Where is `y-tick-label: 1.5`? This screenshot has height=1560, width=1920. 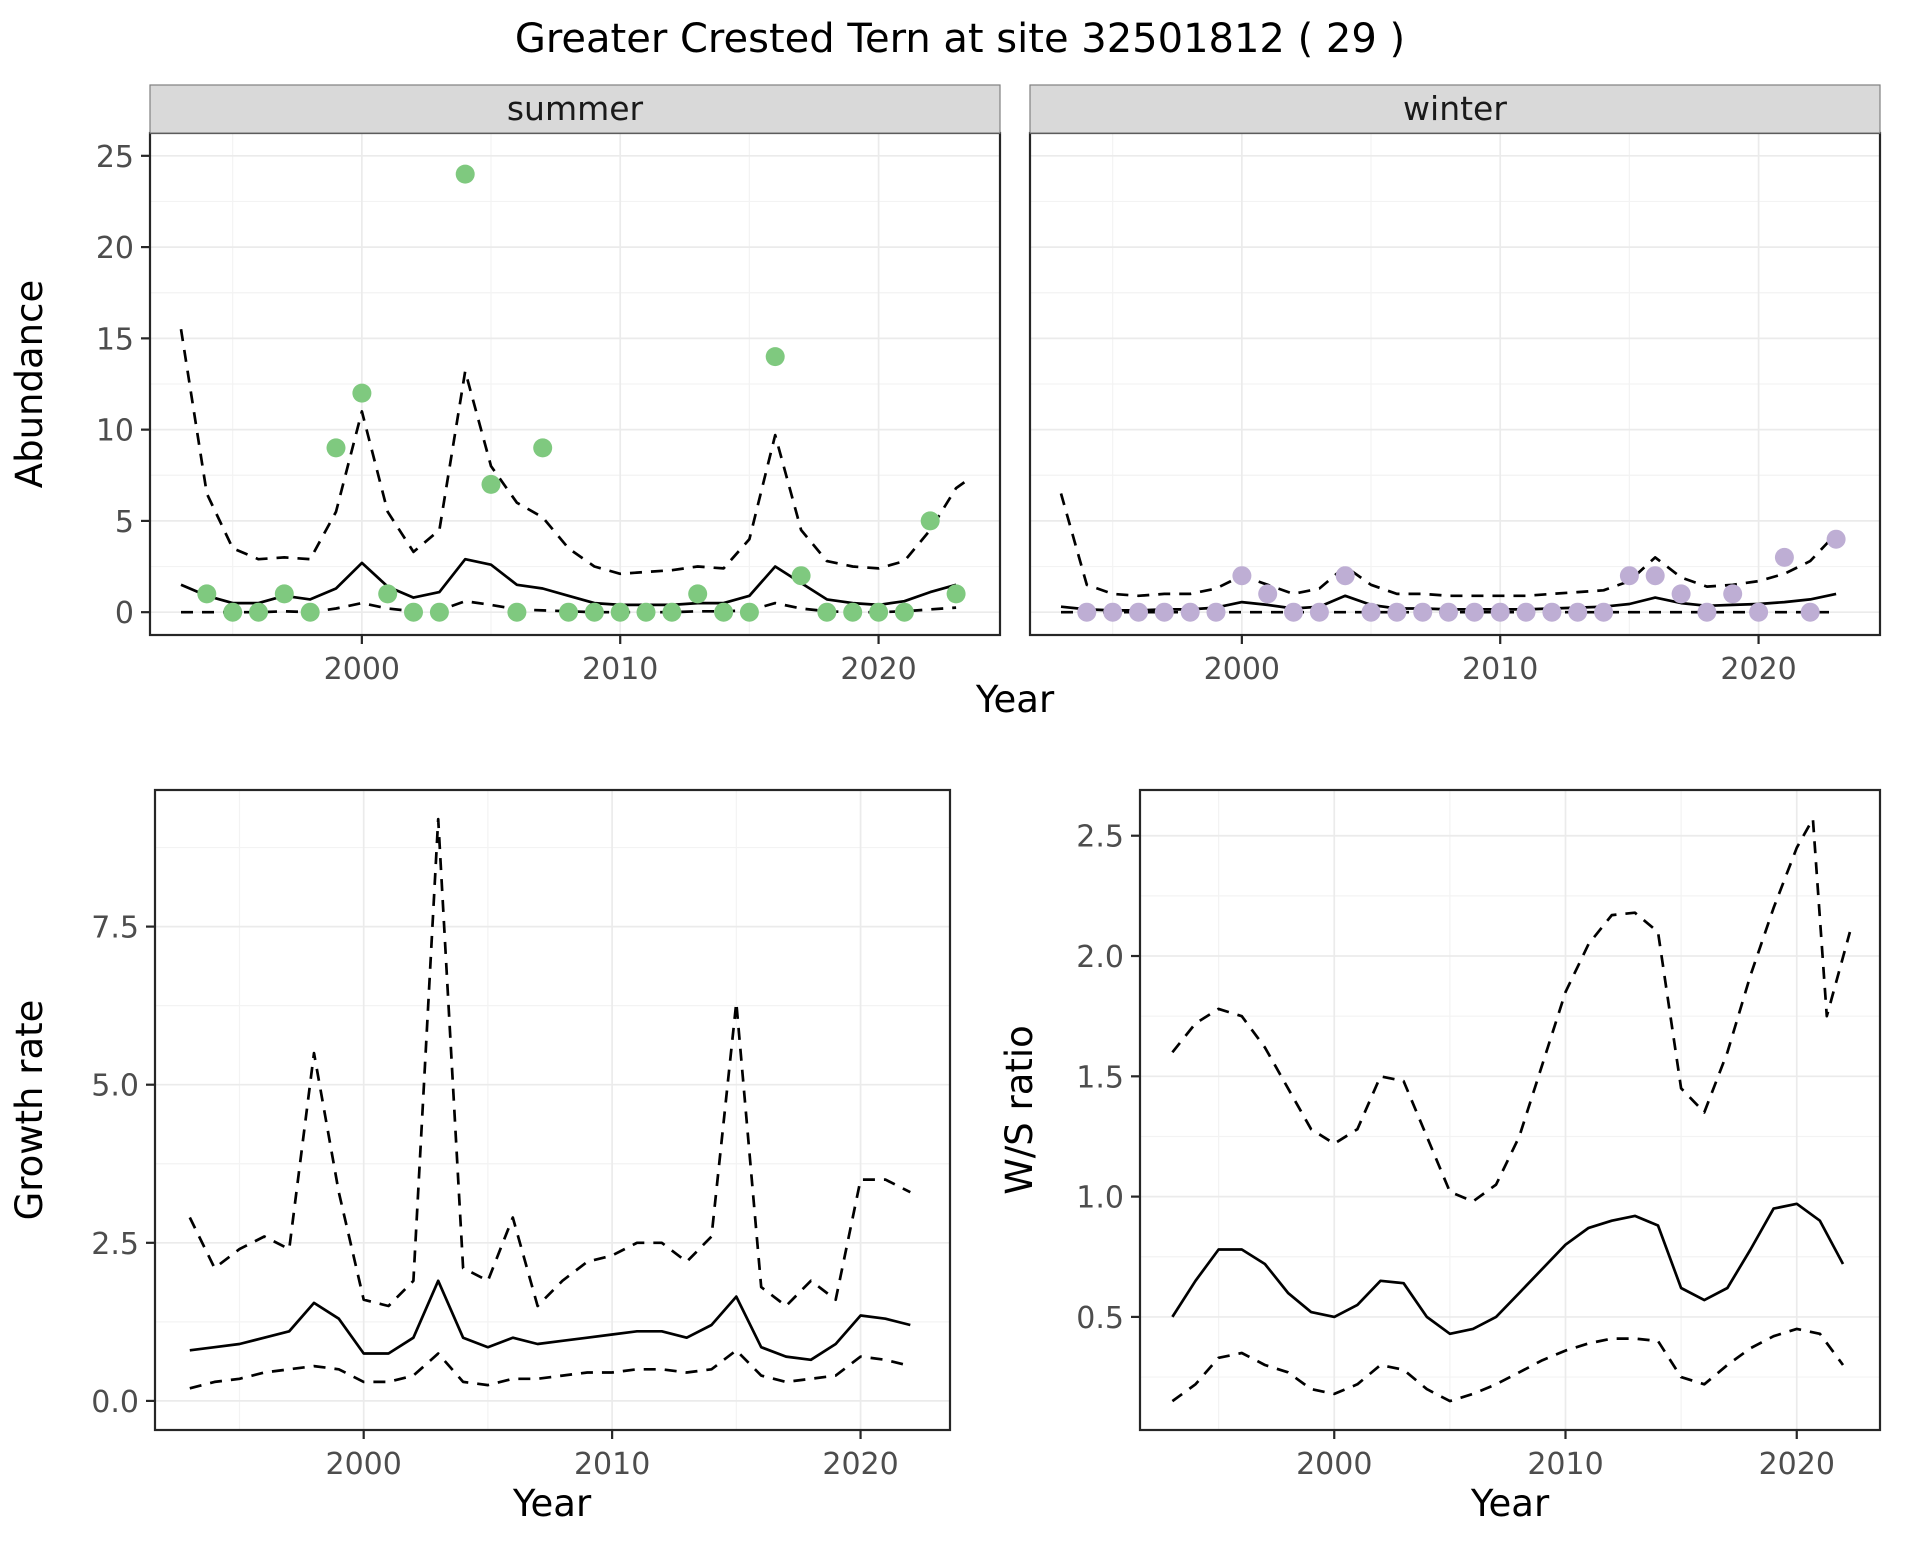
y-tick-label: 1.5 is located at coordinates (1100, 1077).